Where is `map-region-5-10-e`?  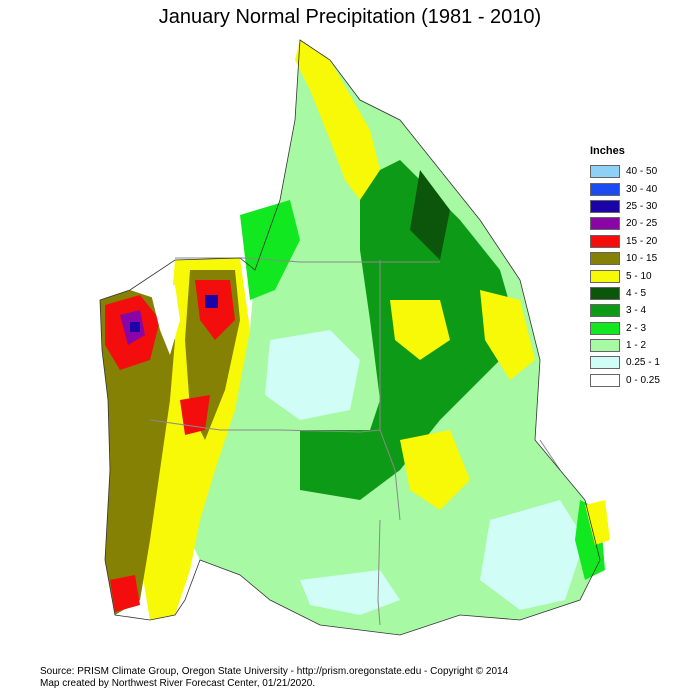 map-region-5-10-e is located at coordinates (597, 522).